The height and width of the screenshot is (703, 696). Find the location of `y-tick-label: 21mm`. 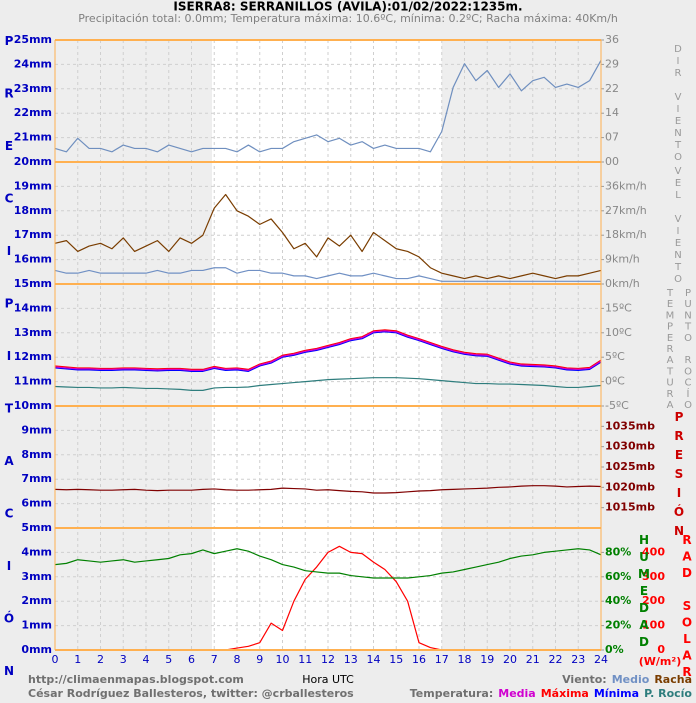

y-tick-label: 21mm is located at coordinates (33, 137).